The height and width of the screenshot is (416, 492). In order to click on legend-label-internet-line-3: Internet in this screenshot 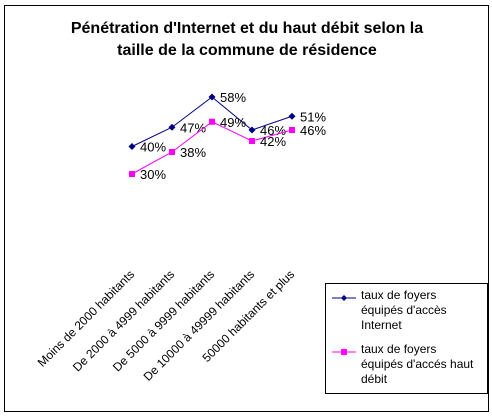, I will do `click(381, 325)`.